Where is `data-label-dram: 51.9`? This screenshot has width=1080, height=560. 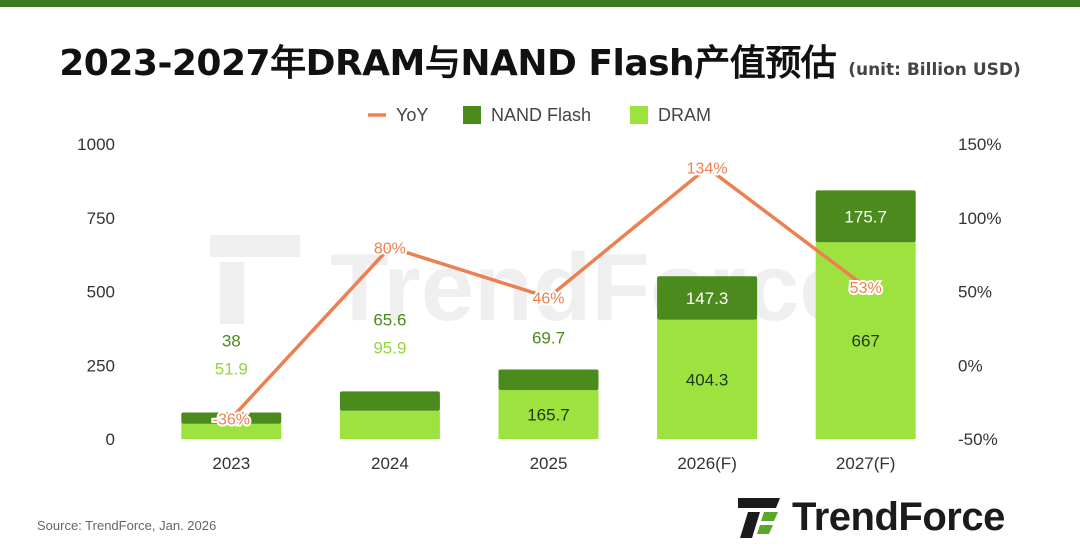 data-label-dram: 51.9 is located at coordinates (231, 368).